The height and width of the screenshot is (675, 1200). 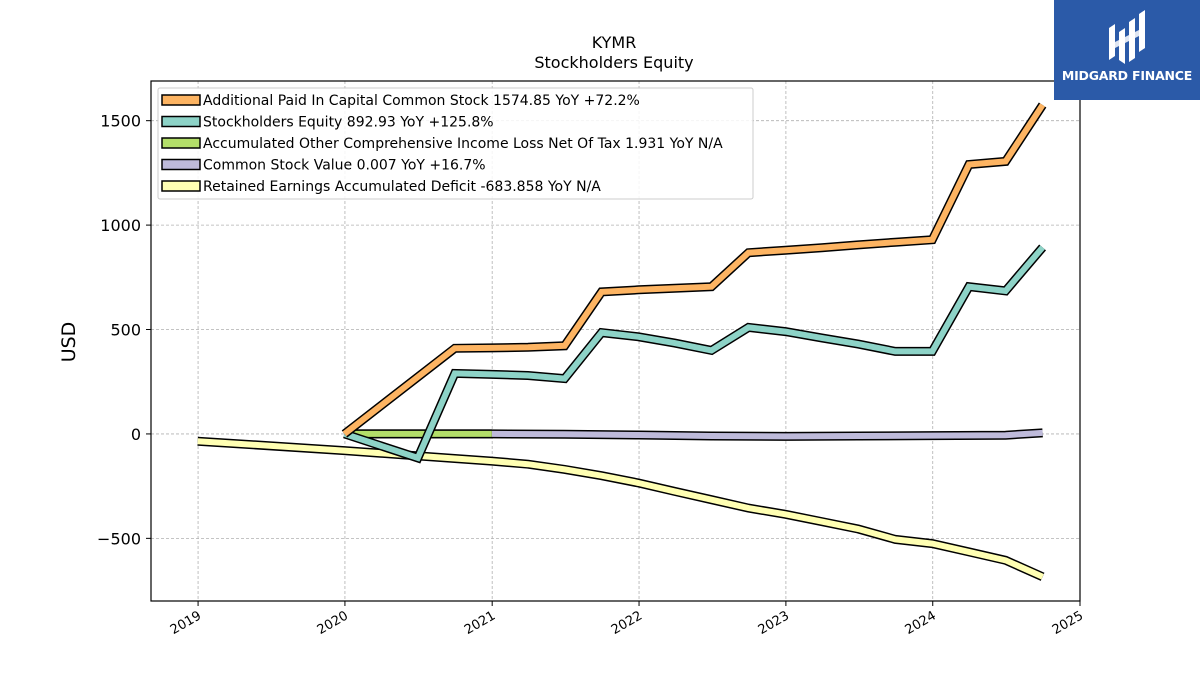 I want to click on legend-label: Stockholders Equity 892.93 YoY +125.8%, so click(x=348, y=123).